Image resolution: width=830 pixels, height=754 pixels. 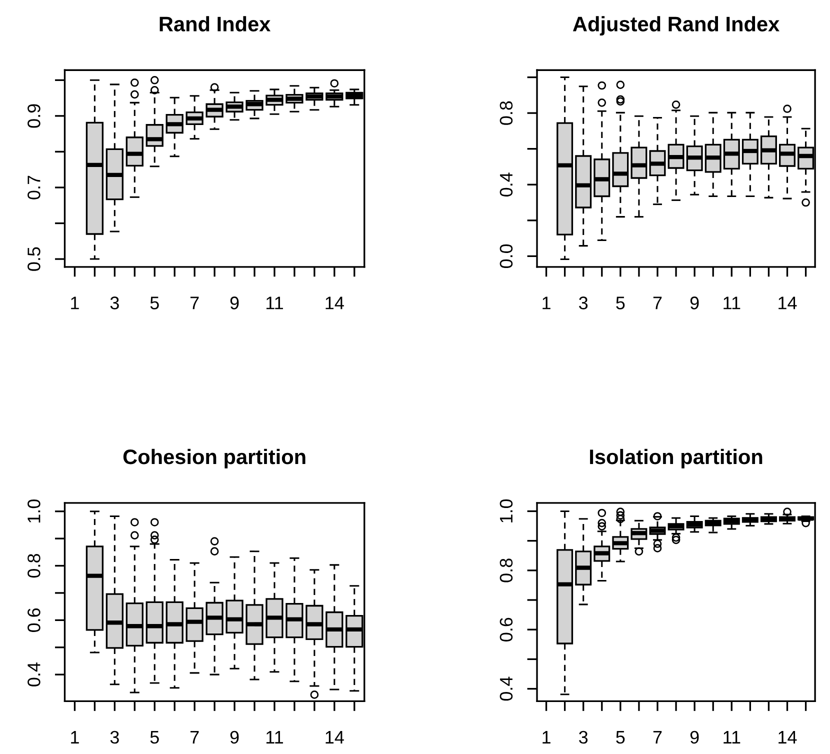 I want to click on y-tick-label: 0.0, so click(x=506, y=256).